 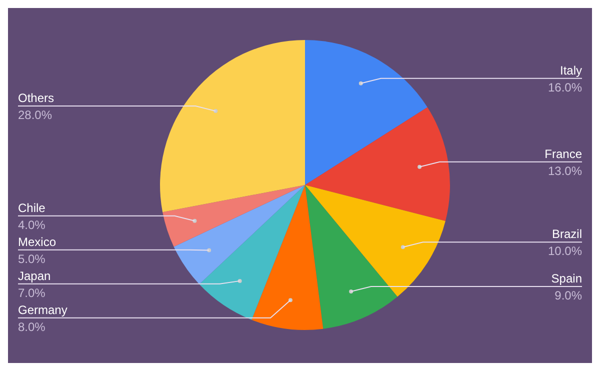 What do you see at coordinates (563, 153) in the screenshot?
I see `slice-label: France` at bounding box center [563, 153].